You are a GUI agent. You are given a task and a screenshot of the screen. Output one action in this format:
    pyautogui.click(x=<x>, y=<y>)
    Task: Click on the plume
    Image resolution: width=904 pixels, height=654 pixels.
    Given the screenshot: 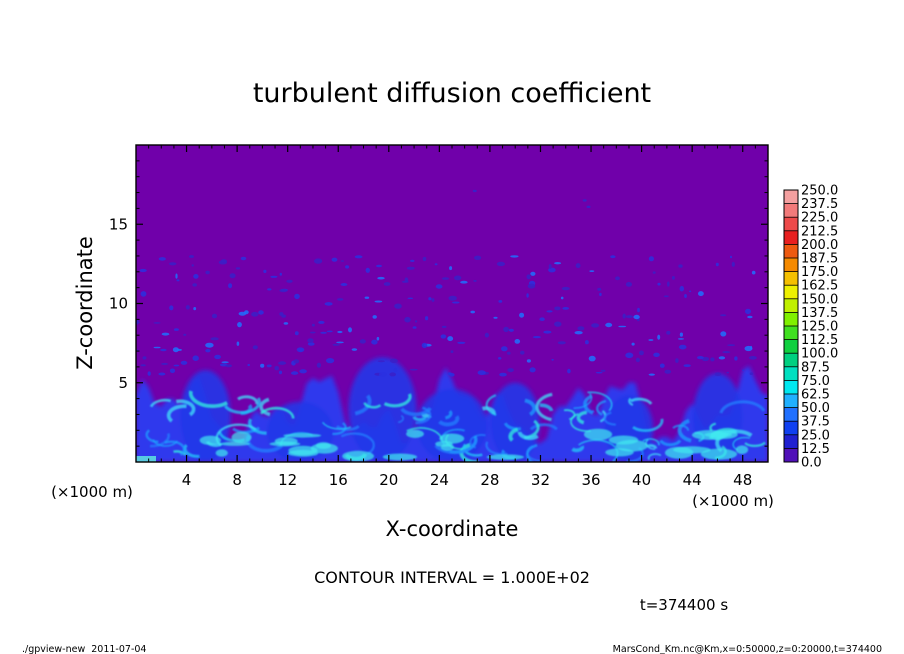 What is the action you would take?
    pyautogui.click(x=717, y=417)
    